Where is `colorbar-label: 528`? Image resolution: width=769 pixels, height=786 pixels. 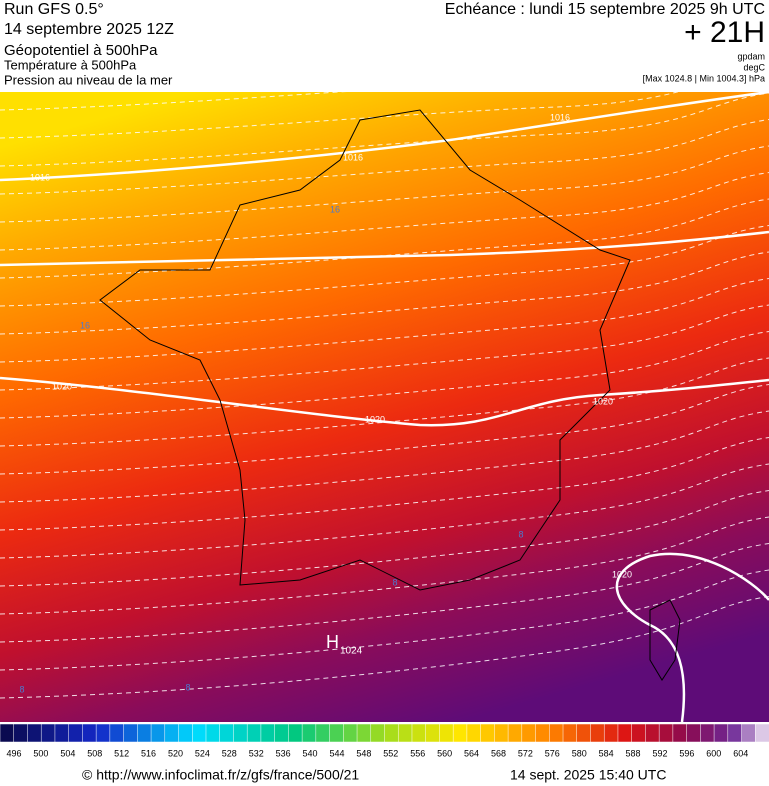
colorbar-label: 528 is located at coordinates (229, 753).